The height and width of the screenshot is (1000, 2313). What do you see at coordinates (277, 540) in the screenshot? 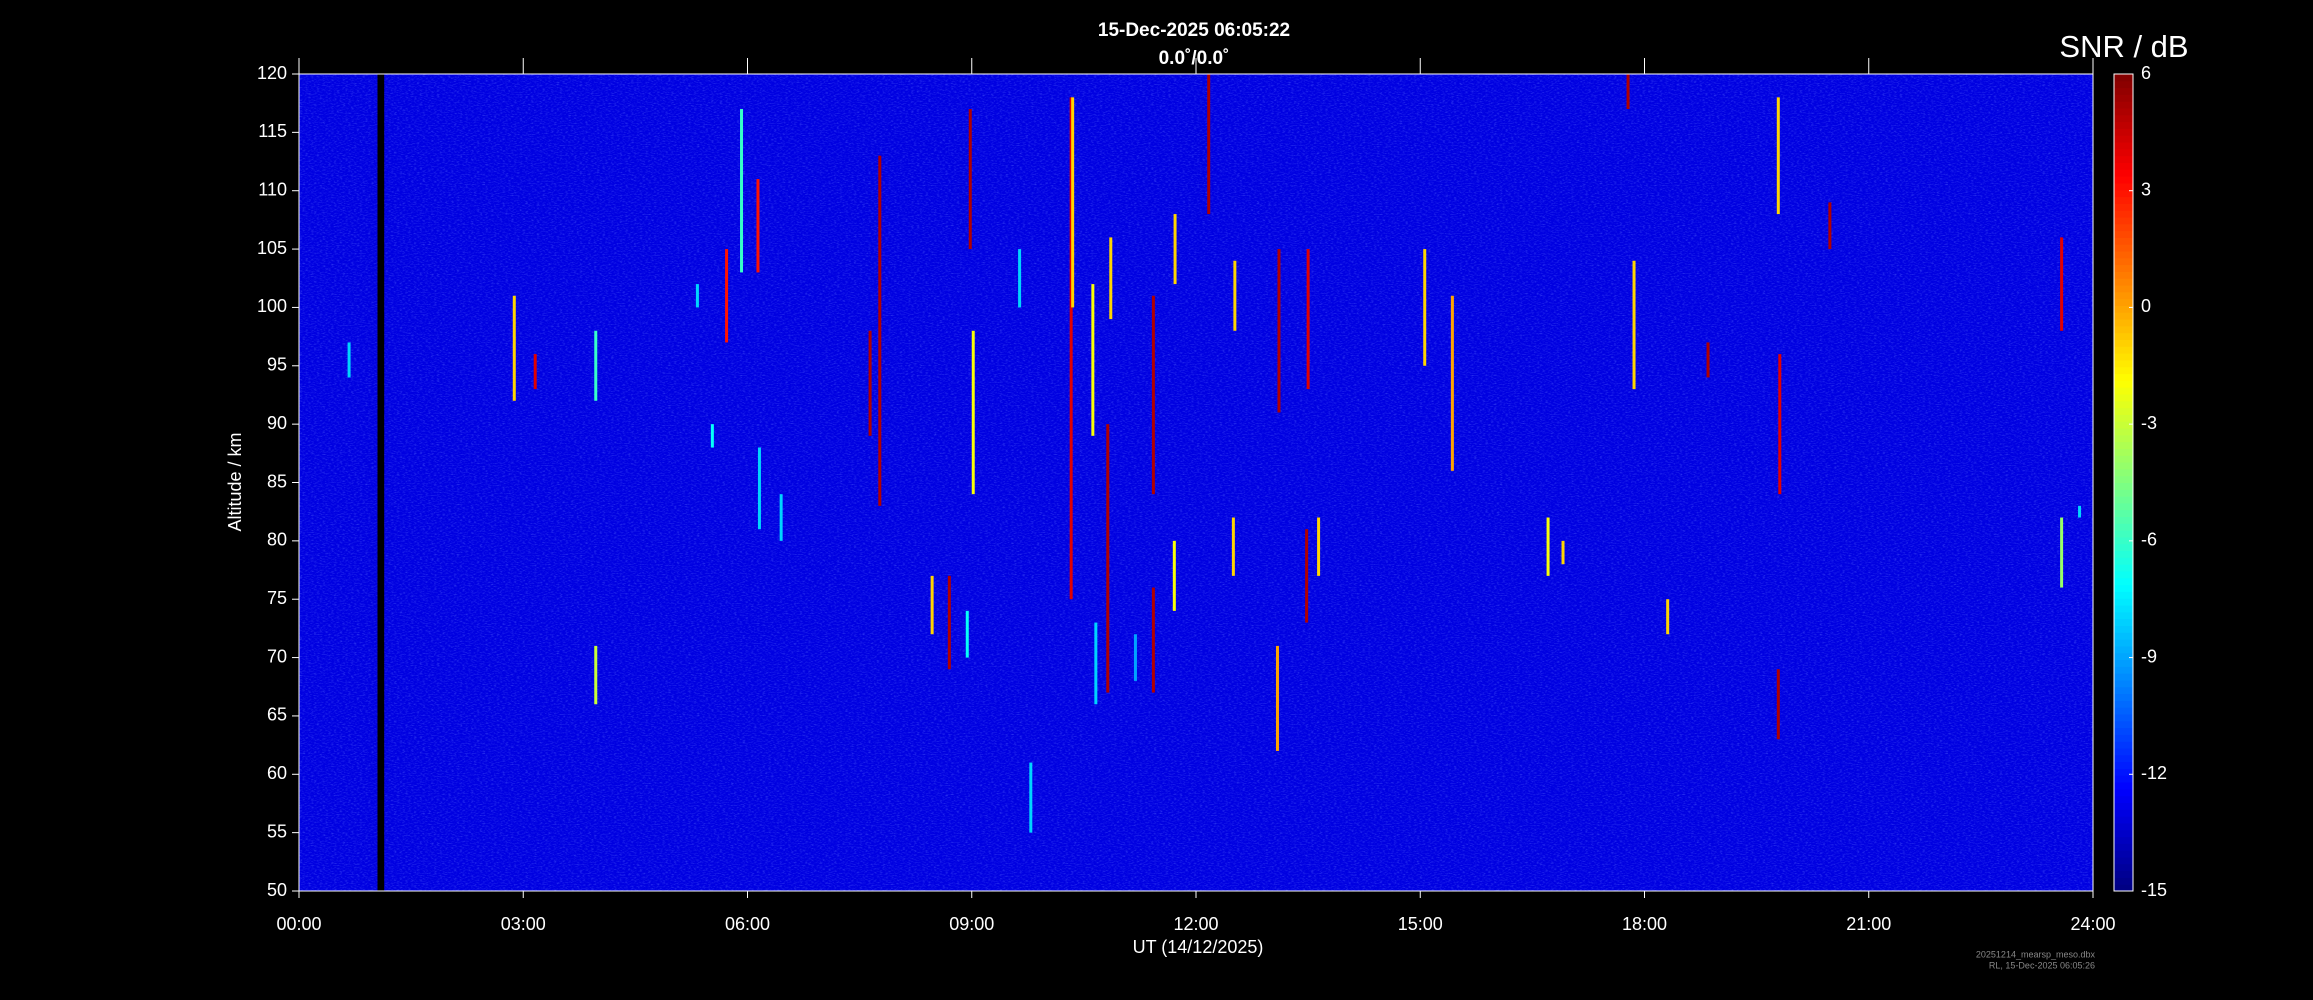
I see `y-tick-label: 80` at bounding box center [277, 540].